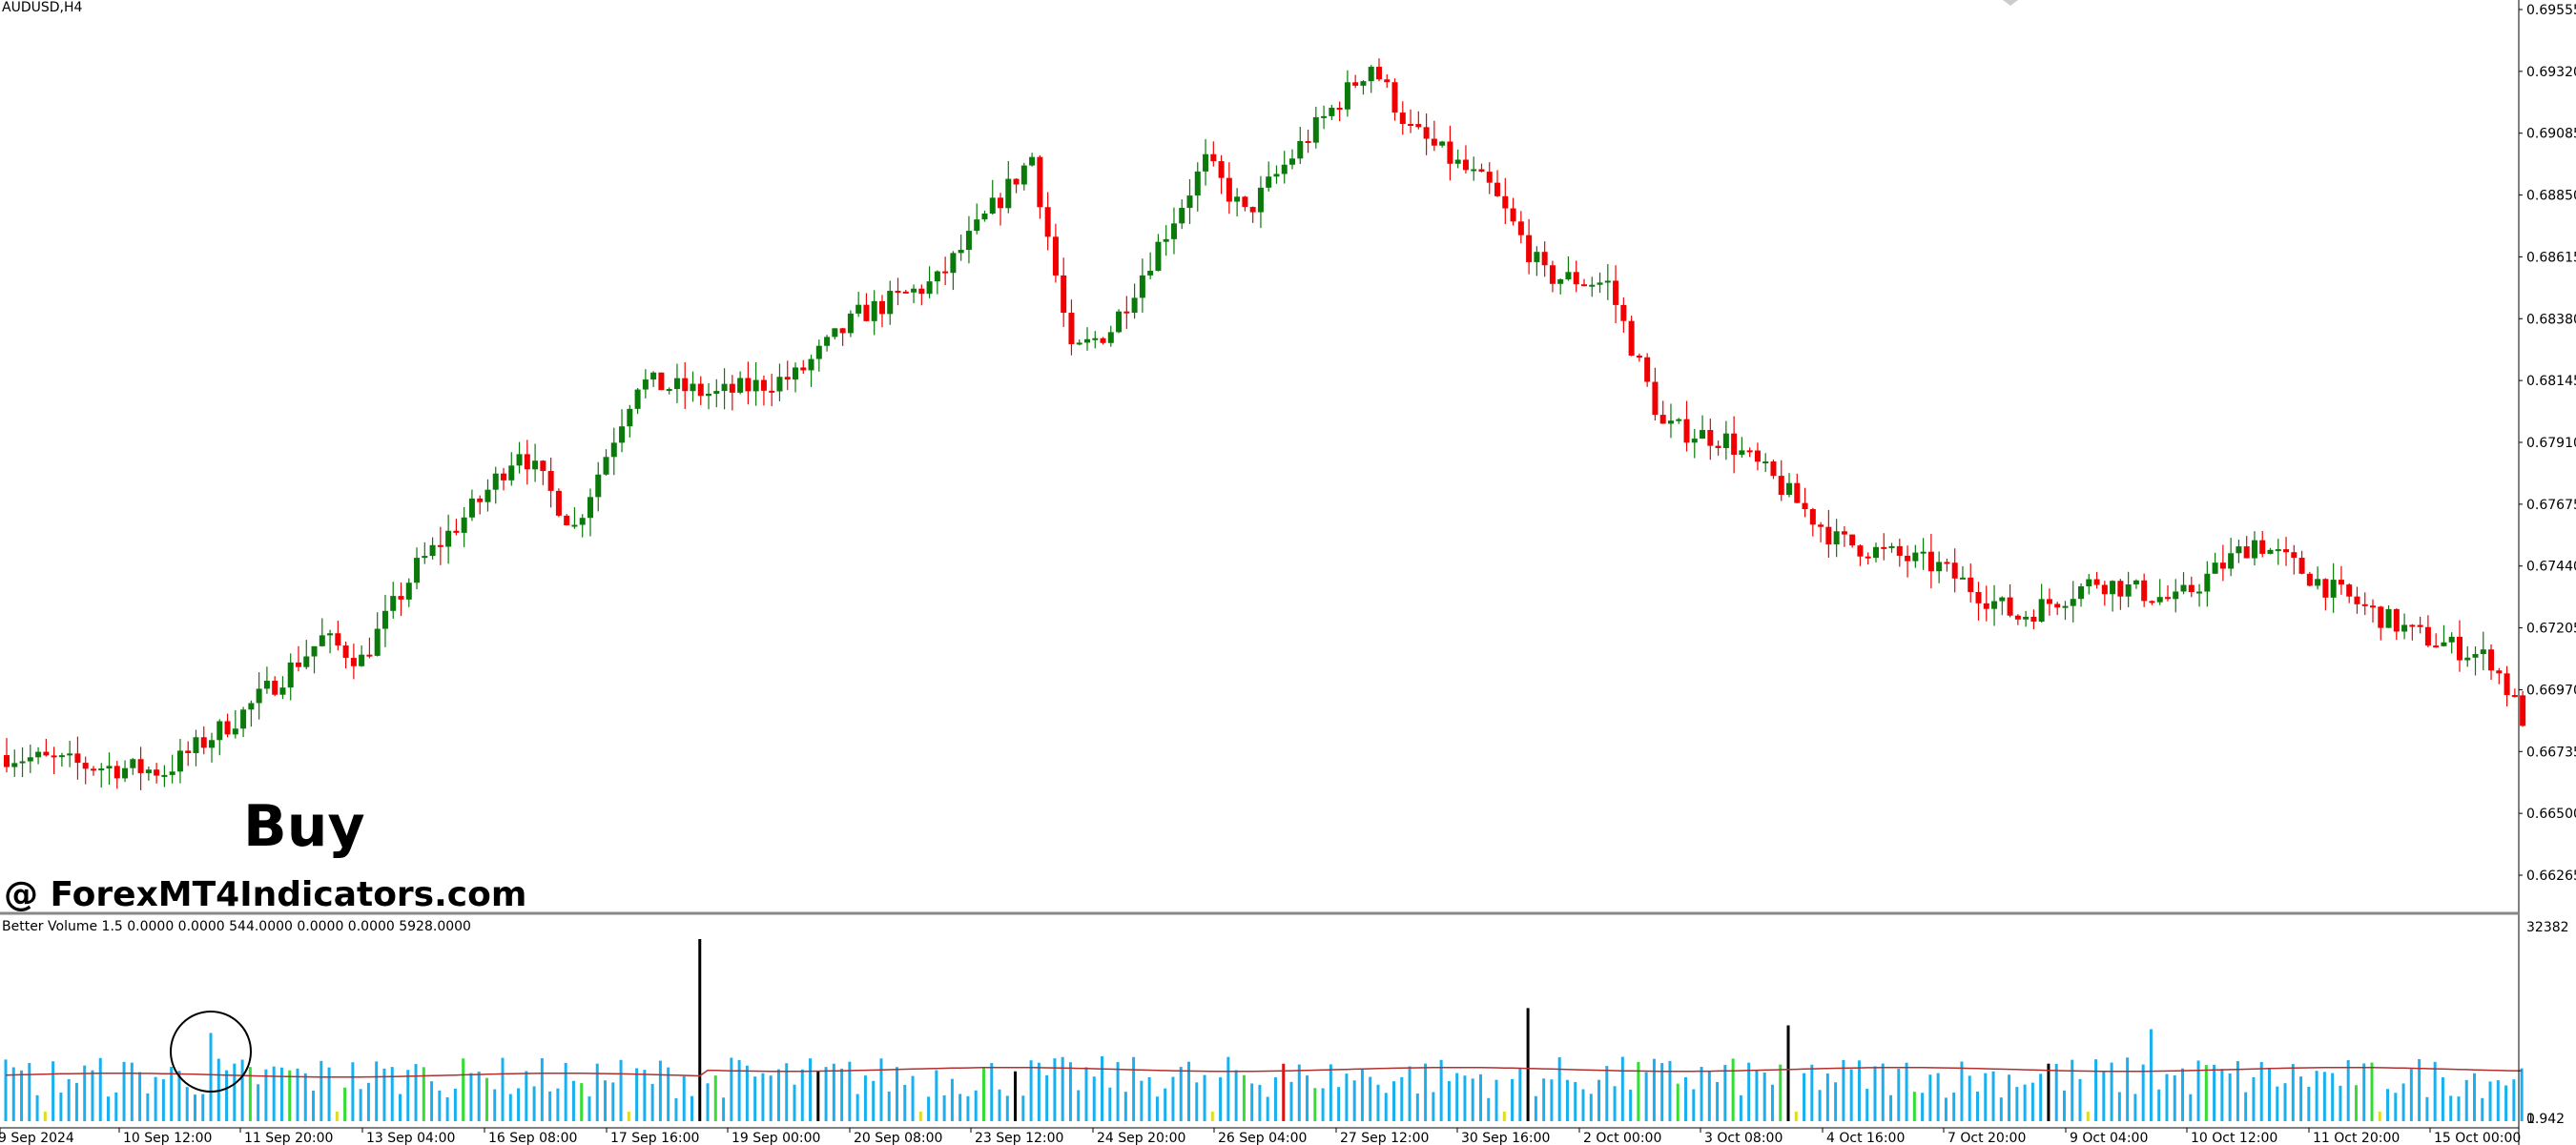 This screenshot has width=2576, height=1145. I want to click on time-tick-label: 9 Sep 2024, so click(37, 1138).